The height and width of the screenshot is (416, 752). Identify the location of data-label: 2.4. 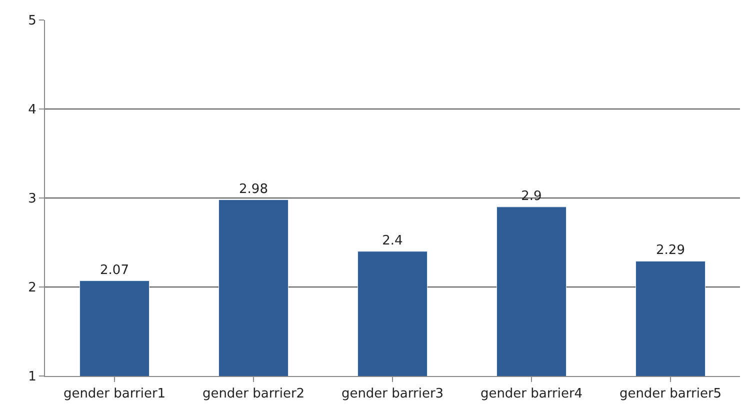
(392, 240).